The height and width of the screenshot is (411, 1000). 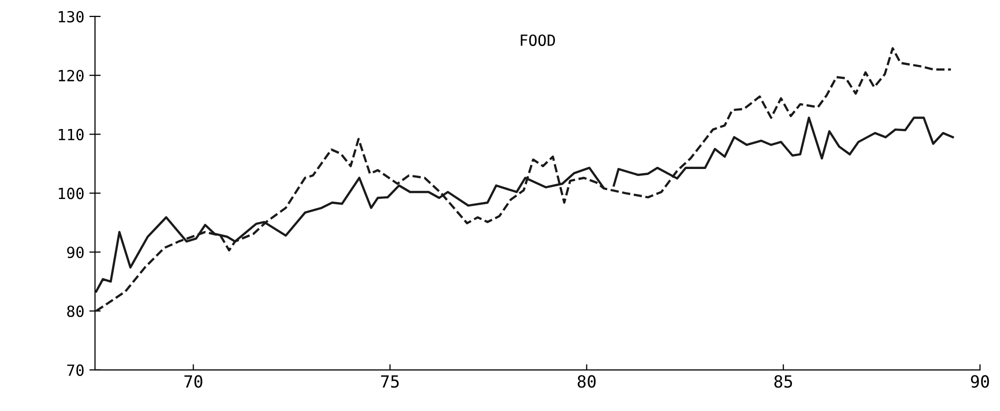 What do you see at coordinates (980, 381) in the screenshot?
I see `x-tick-label: 90` at bounding box center [980, 381].